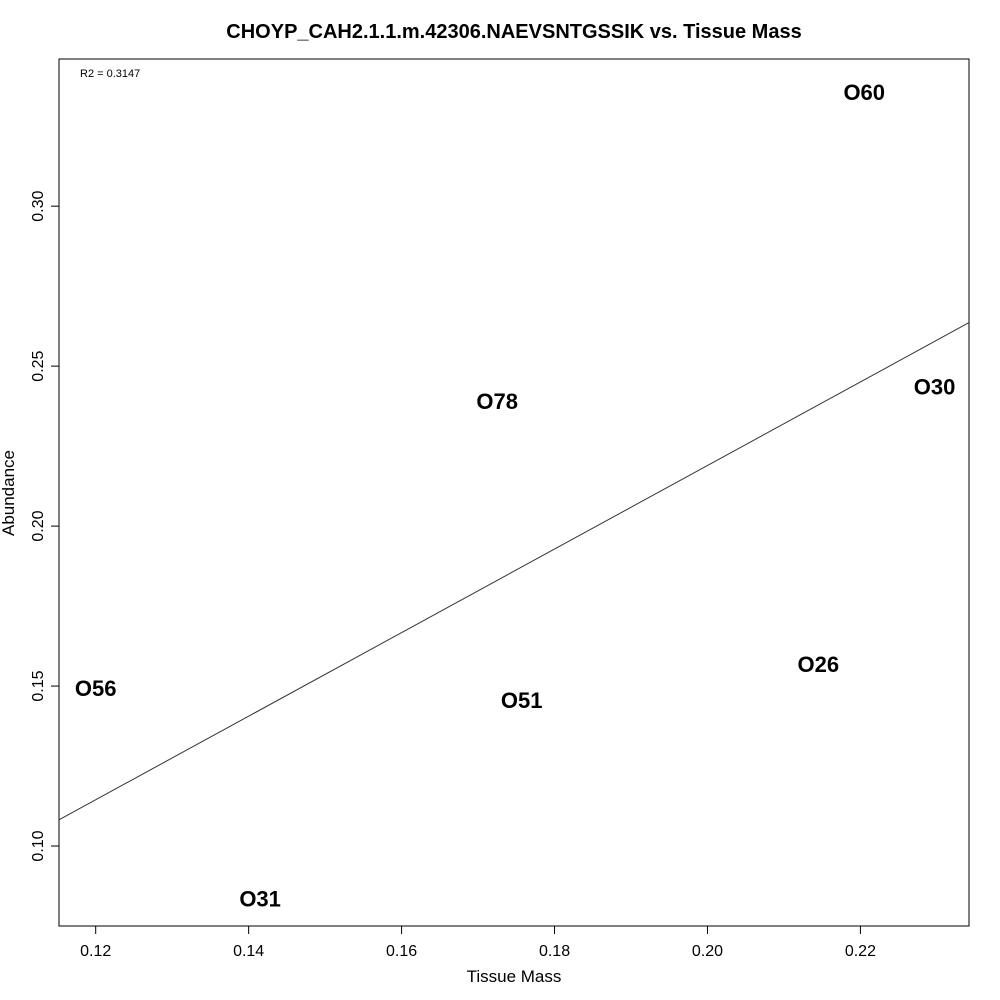 Image resolution: width=1000 pixels, height=1000 pixels. Describe the element at coordinates (401, 951) in the screenshot. I see `x-tick-label: 0.16` at that location.